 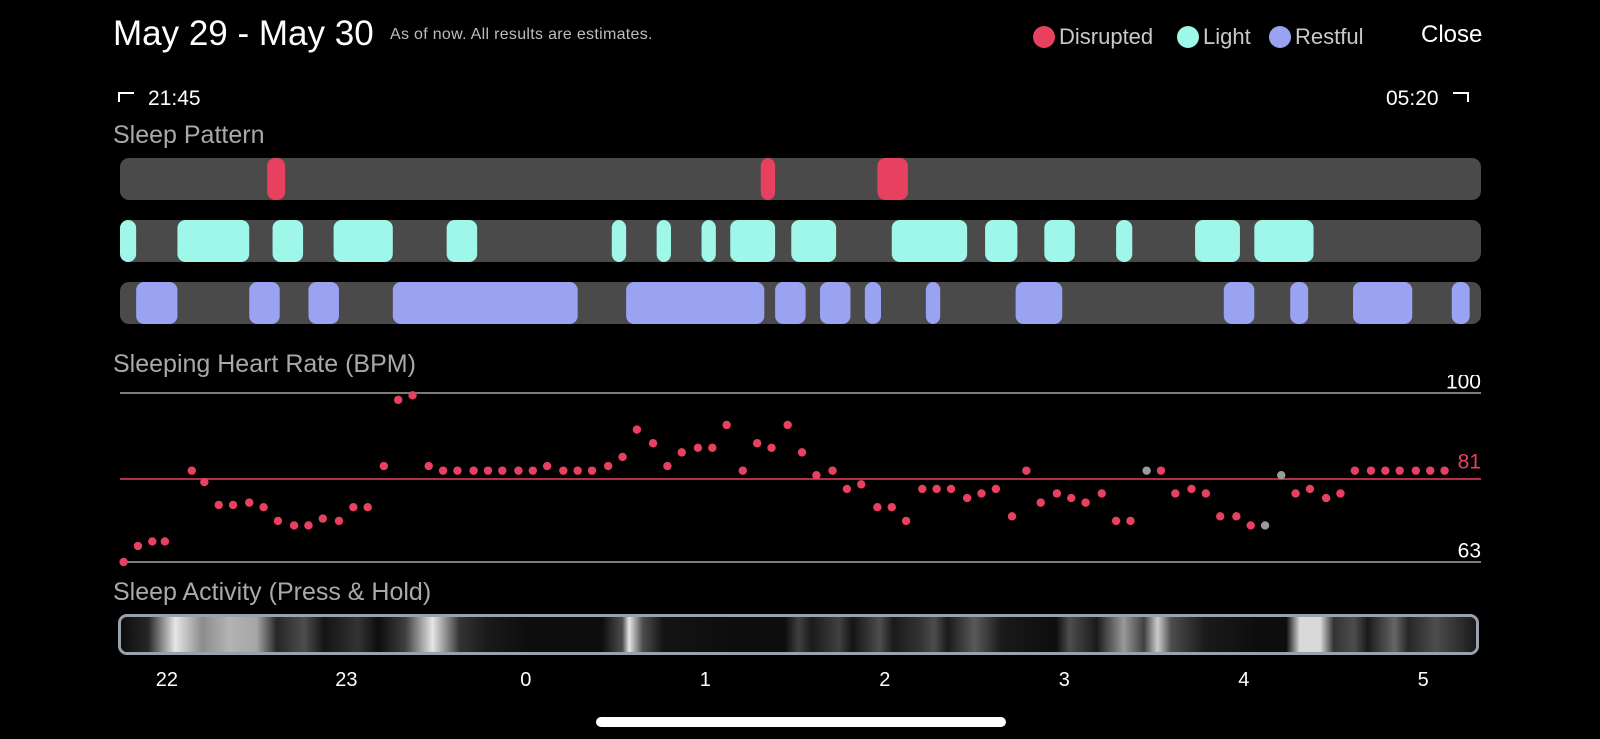 I want to click on close-button: Close, so click(x=1452, y=34).